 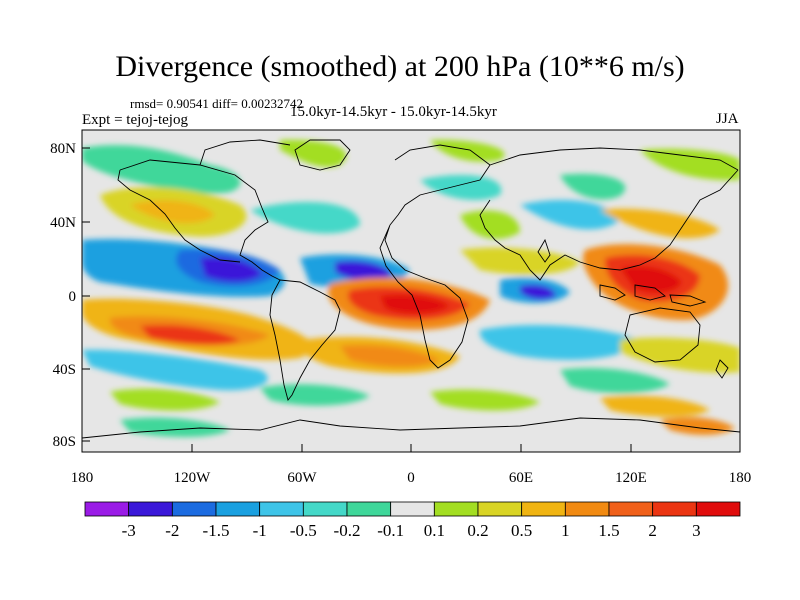 I want to click on season-label: JJA, so click(x=727, y=119).